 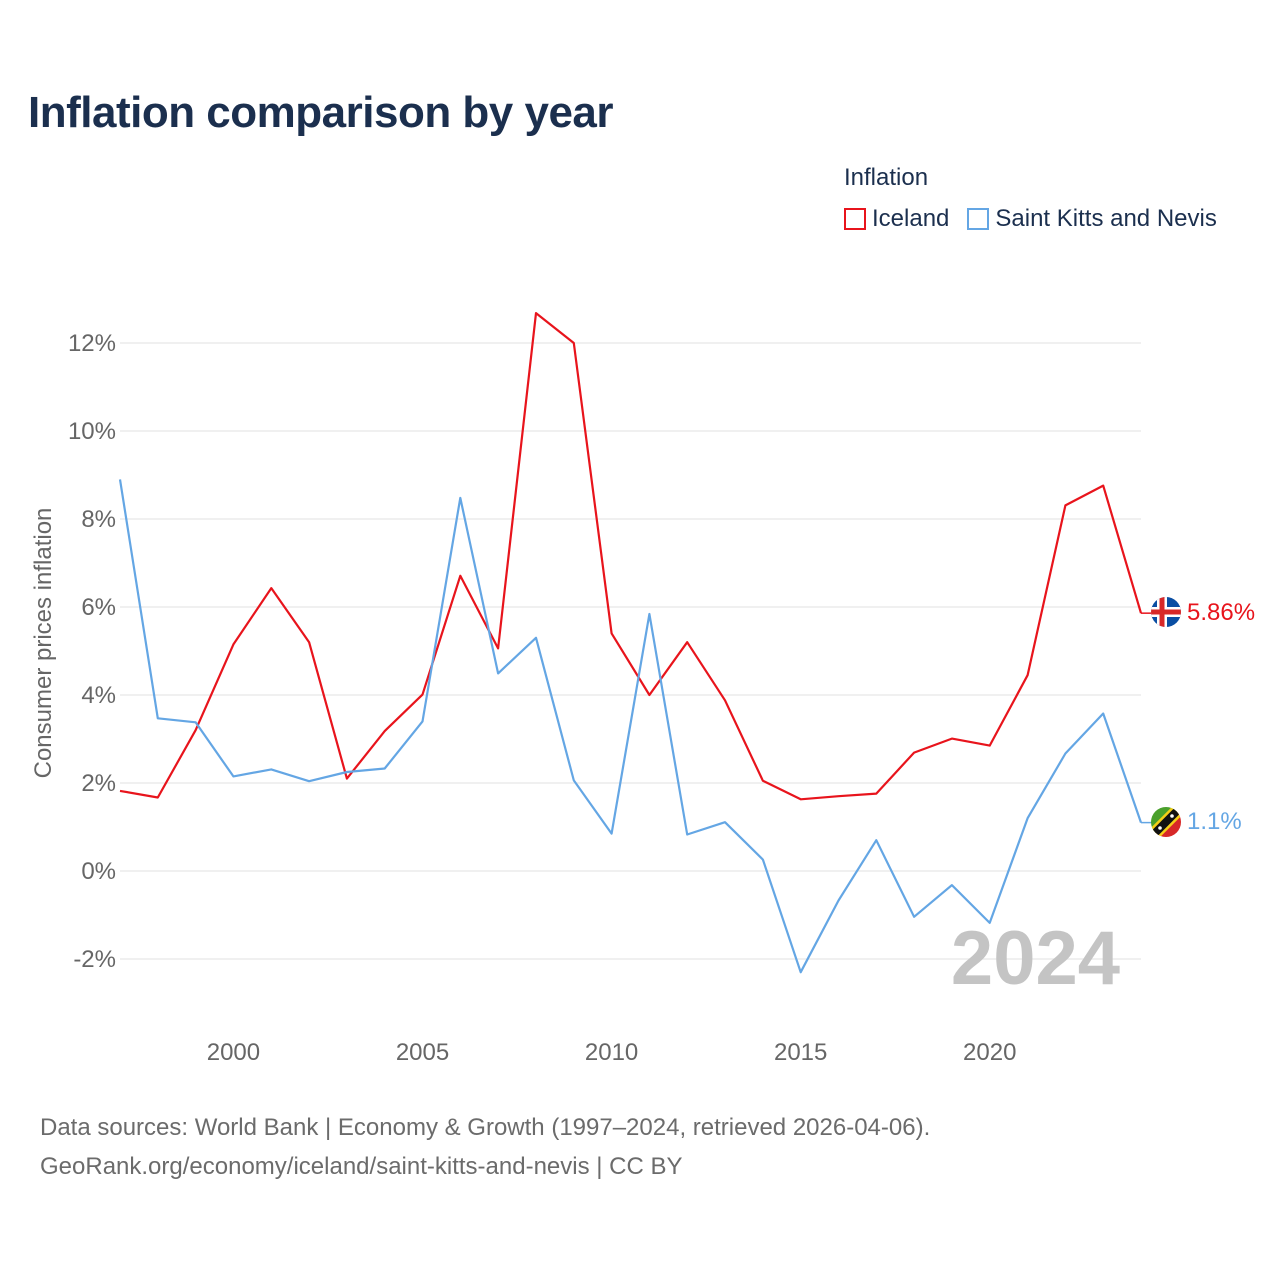 I want to click on year-watermark: 2024, so click(x=1035, y=958).